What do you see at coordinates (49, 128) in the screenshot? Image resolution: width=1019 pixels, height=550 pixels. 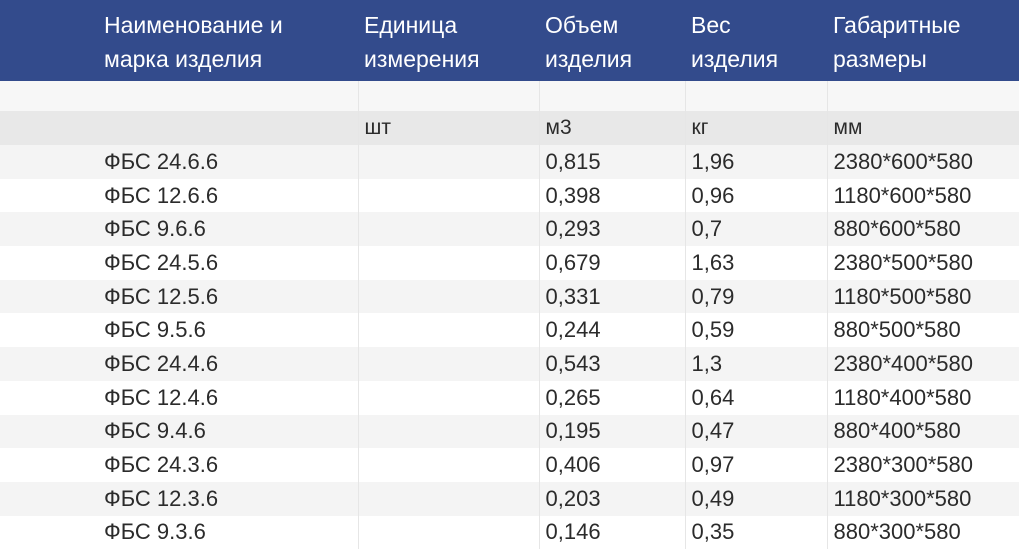 I see `units-left-padding` at bounding box center [49, 128].